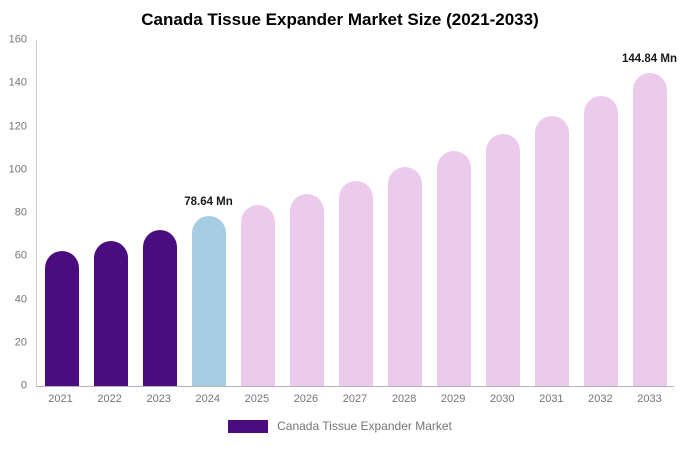 The width and height of the screenshot is (680, 450). Describe the element at coordinates (364, 426) in the screenshot. I see `legend-label: Canada Tissue Expander Market` at that location.